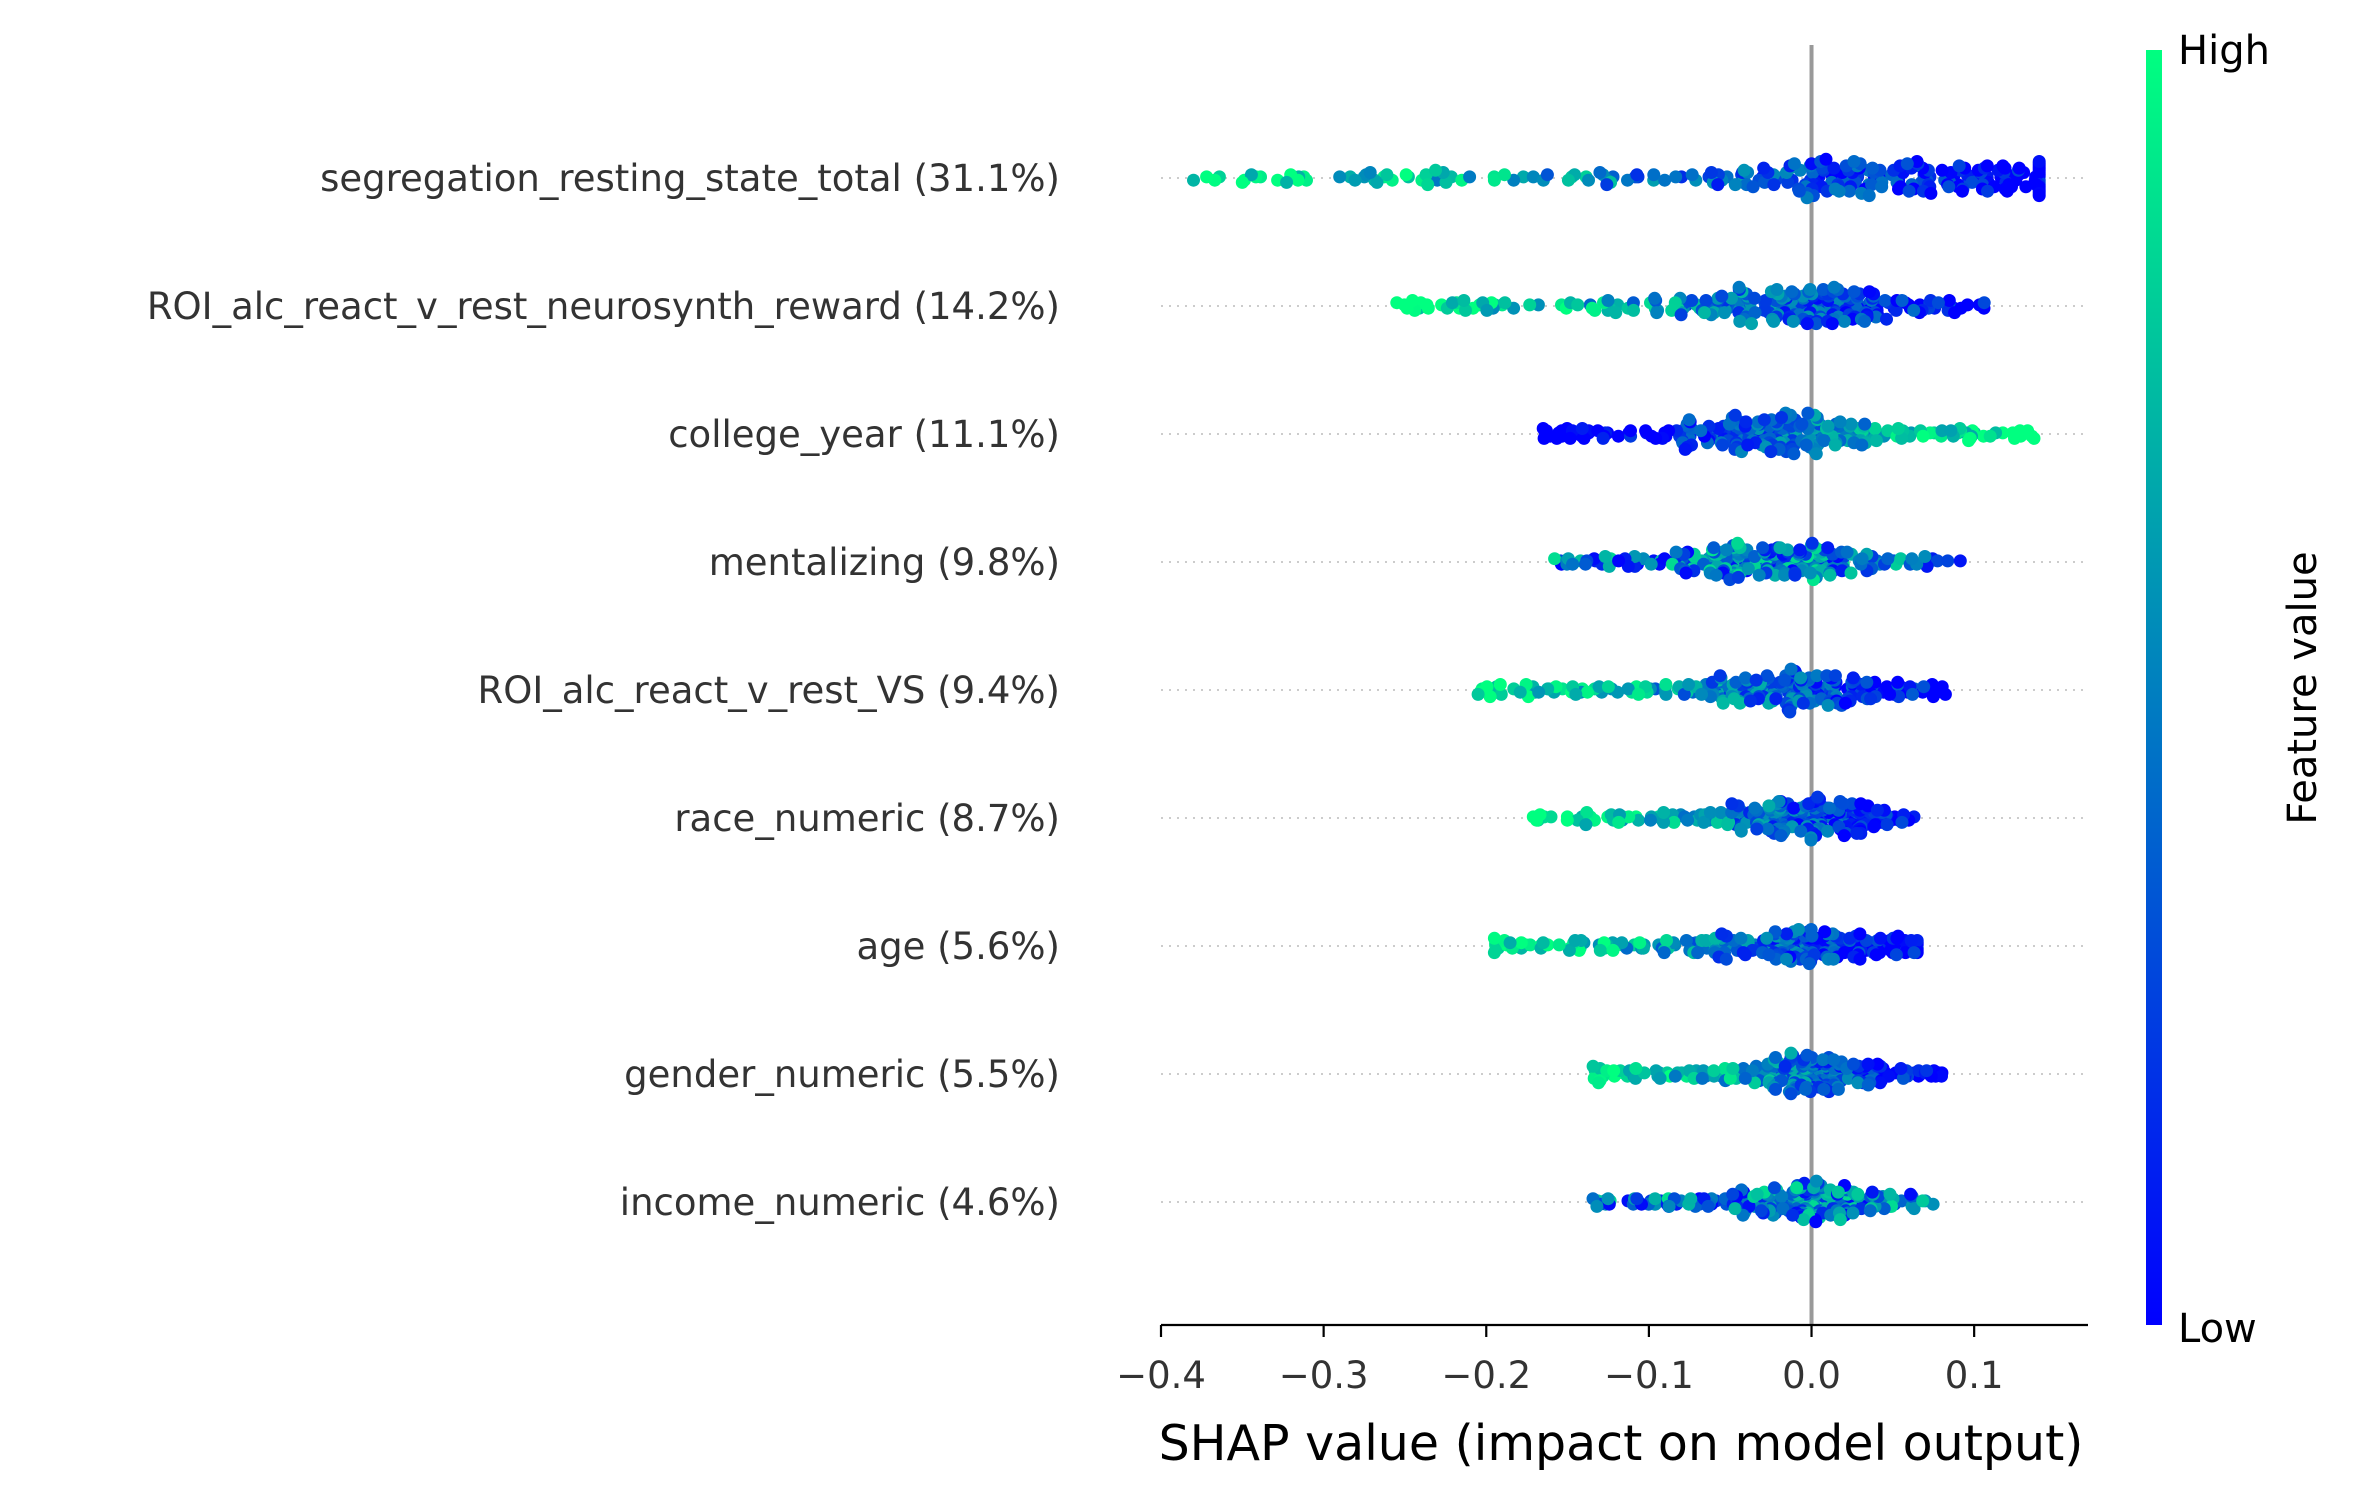 The image size is (2354, 1497). Describe the element at coordinates (867, 818) in the screenshot. I see `feature-label: race_numeric (8.7%)` at that location.